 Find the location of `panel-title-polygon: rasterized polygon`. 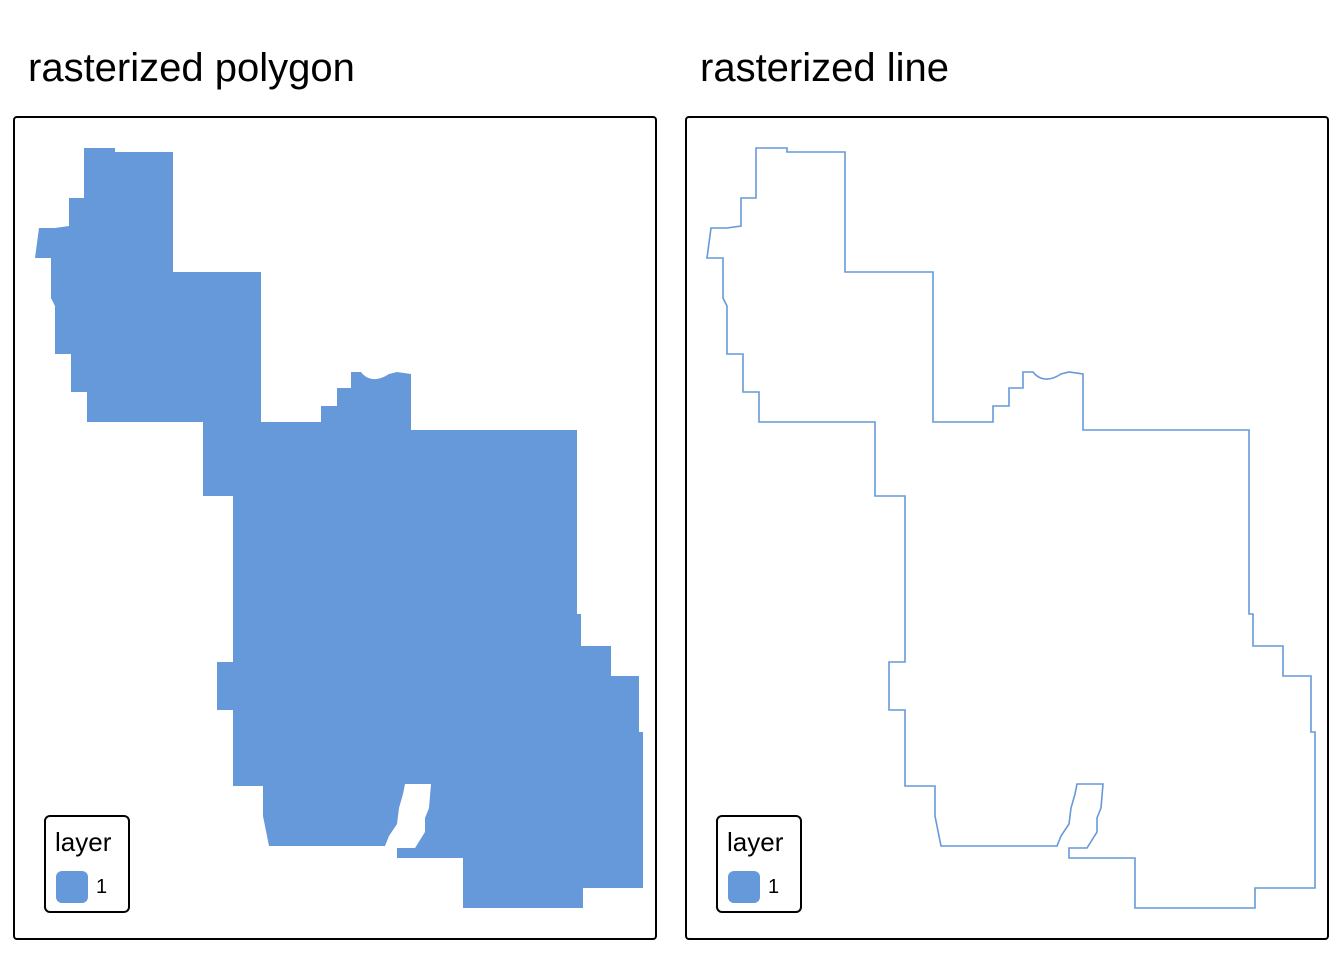

panel-title-polygon: rasterized polygon is located at coordinates (191, 68).